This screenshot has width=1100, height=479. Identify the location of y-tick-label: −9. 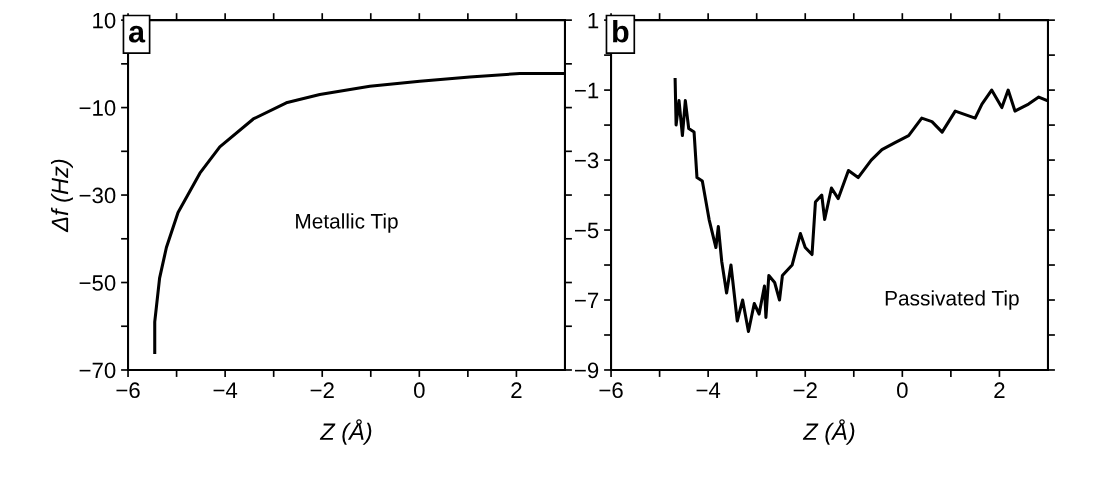
(587, 370).